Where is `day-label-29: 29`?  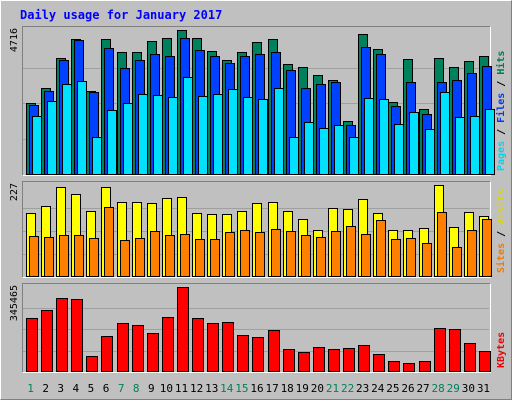 day-label-29: 29 is located at coordinates (453, 388).